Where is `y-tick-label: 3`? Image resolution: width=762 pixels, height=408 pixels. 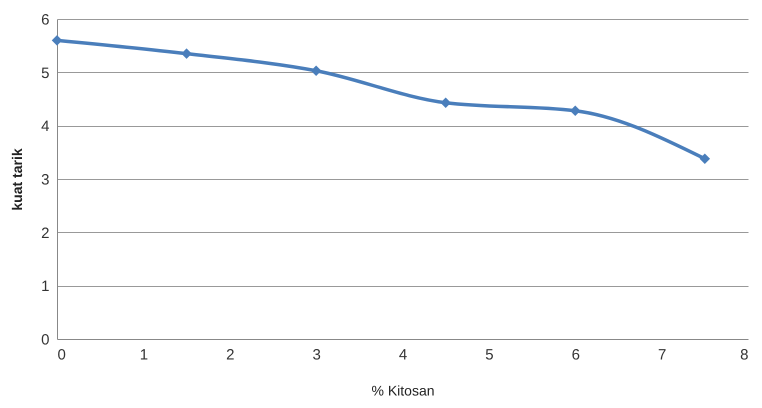 y-tick-label: 3 is located at coordinates (45, 180).